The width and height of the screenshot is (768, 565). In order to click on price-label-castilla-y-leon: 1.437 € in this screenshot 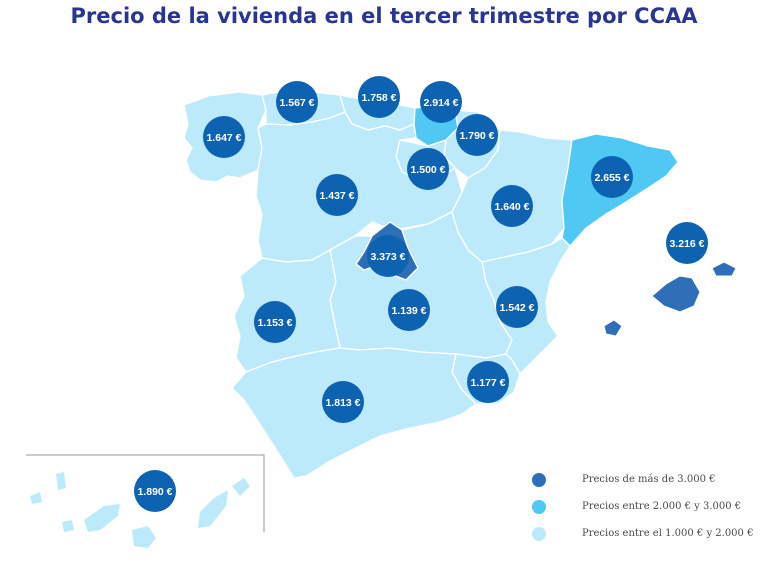, I will do `click(336, 196)`.